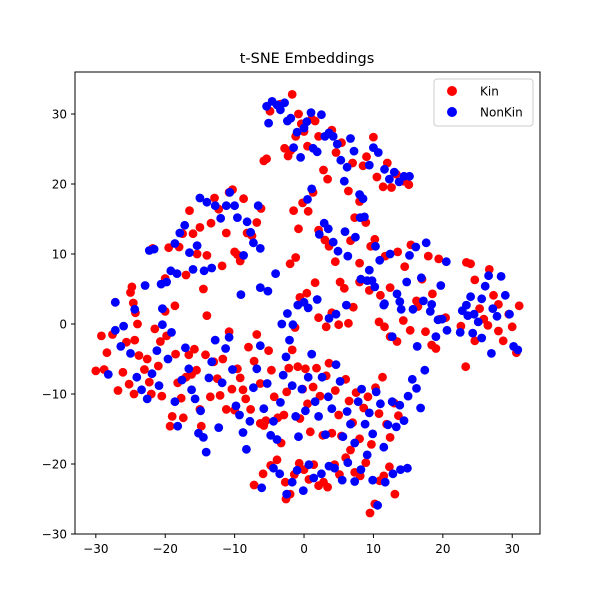  I want to click on legend-marker-nonkin, so click(452, 112).